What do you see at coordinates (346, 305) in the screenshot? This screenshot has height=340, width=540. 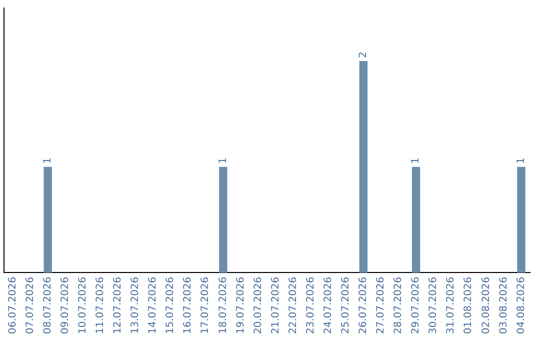 I see `x-tick-label: 25.07.2026` at bounding box center [346, 305].